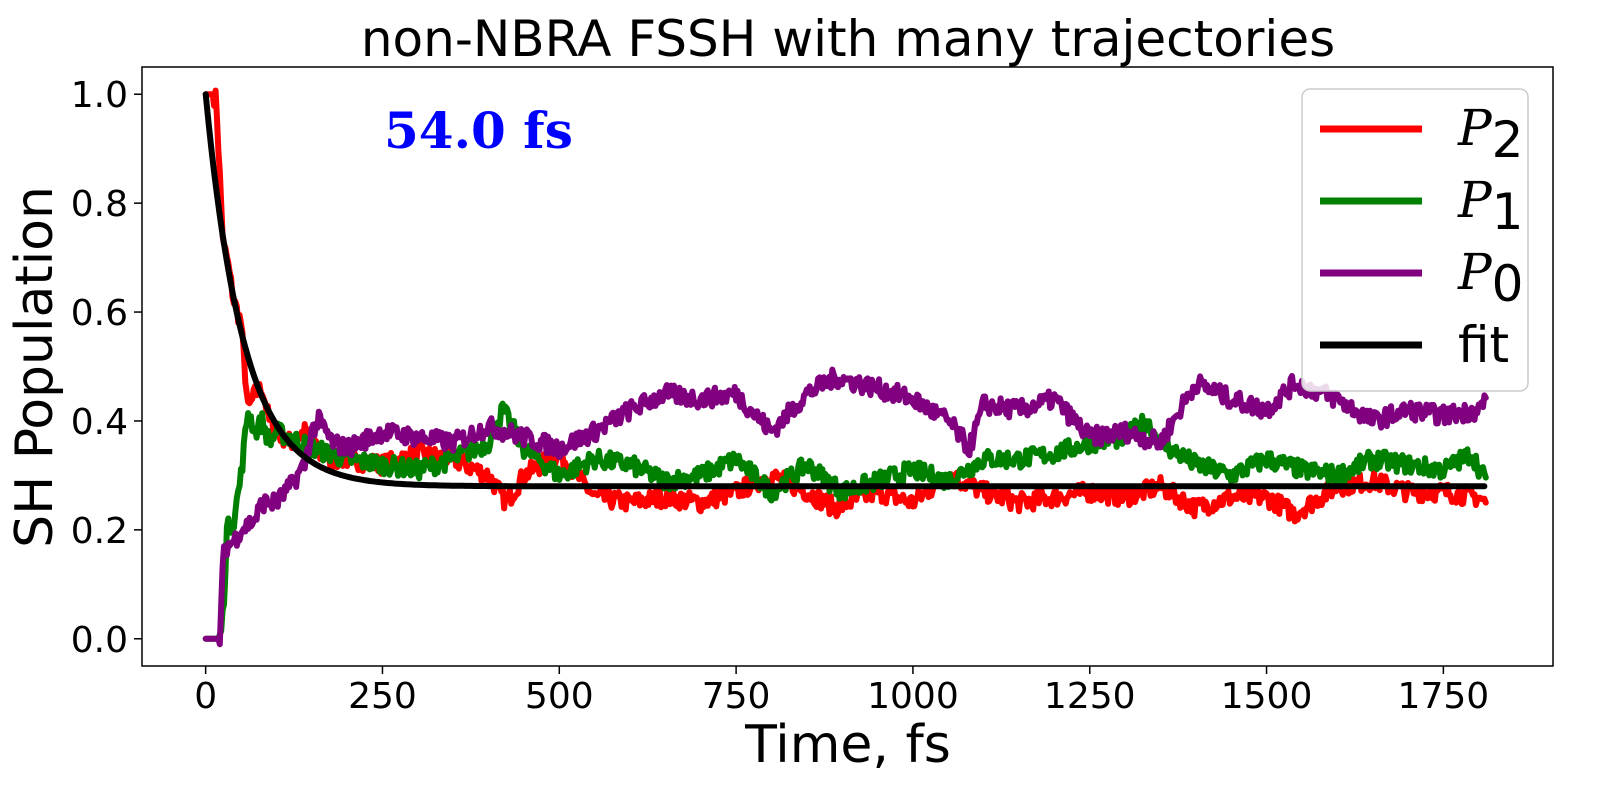  I want to click on x-tick-label: 500, so click(559, 696).